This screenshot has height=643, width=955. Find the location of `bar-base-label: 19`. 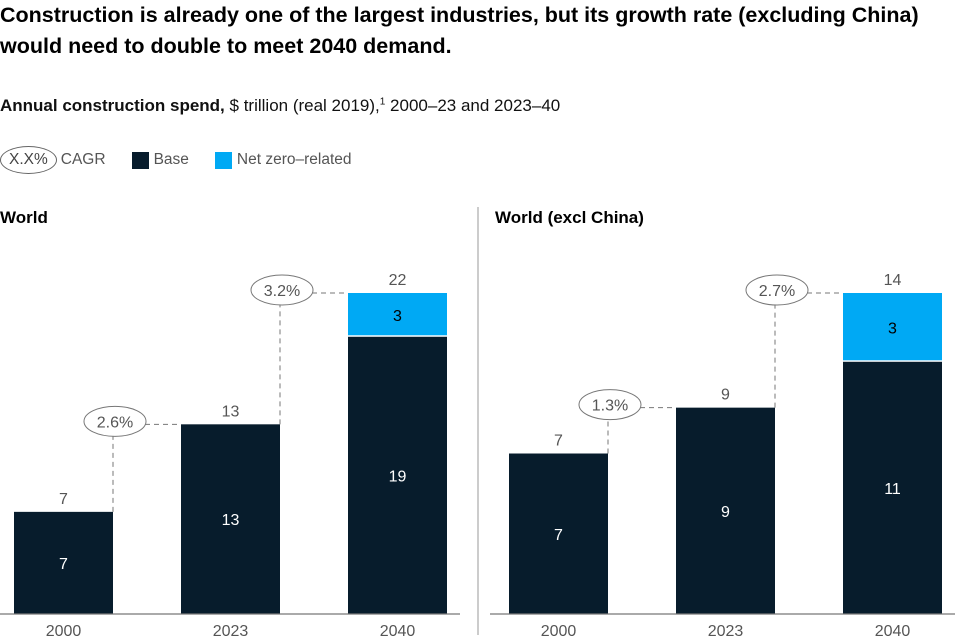

bar-base-label: 19 is located at coordinates (398, 476).